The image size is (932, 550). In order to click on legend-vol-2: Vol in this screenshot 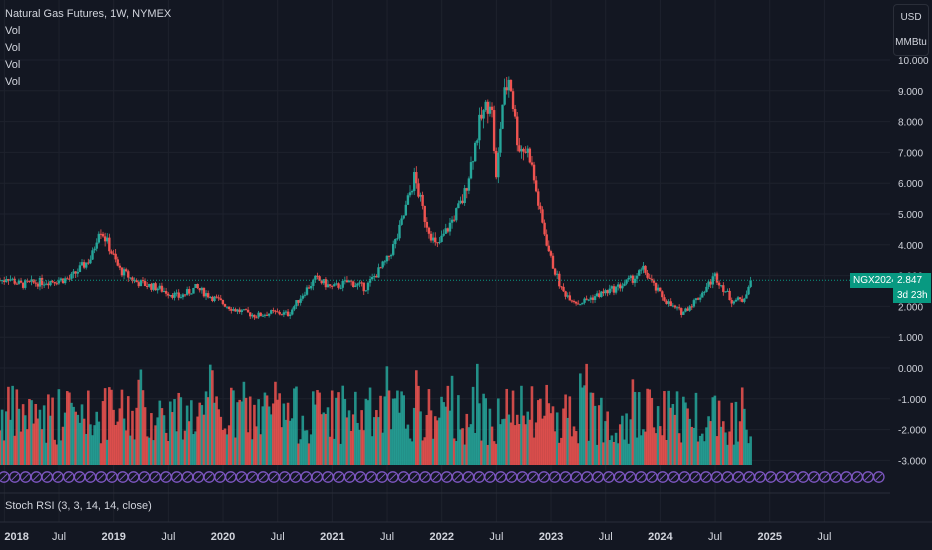, I will do `click(13, 48)`.